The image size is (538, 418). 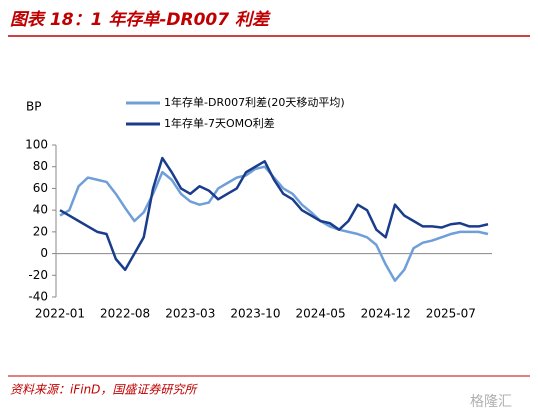 I want to click on y-tick-label: 20, so click(x=40, y=231).